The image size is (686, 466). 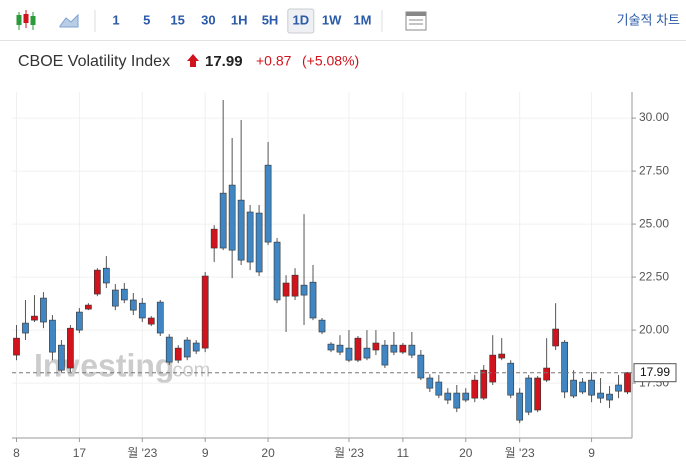 I want to click on interval-selected, so click(x=301, y=21).